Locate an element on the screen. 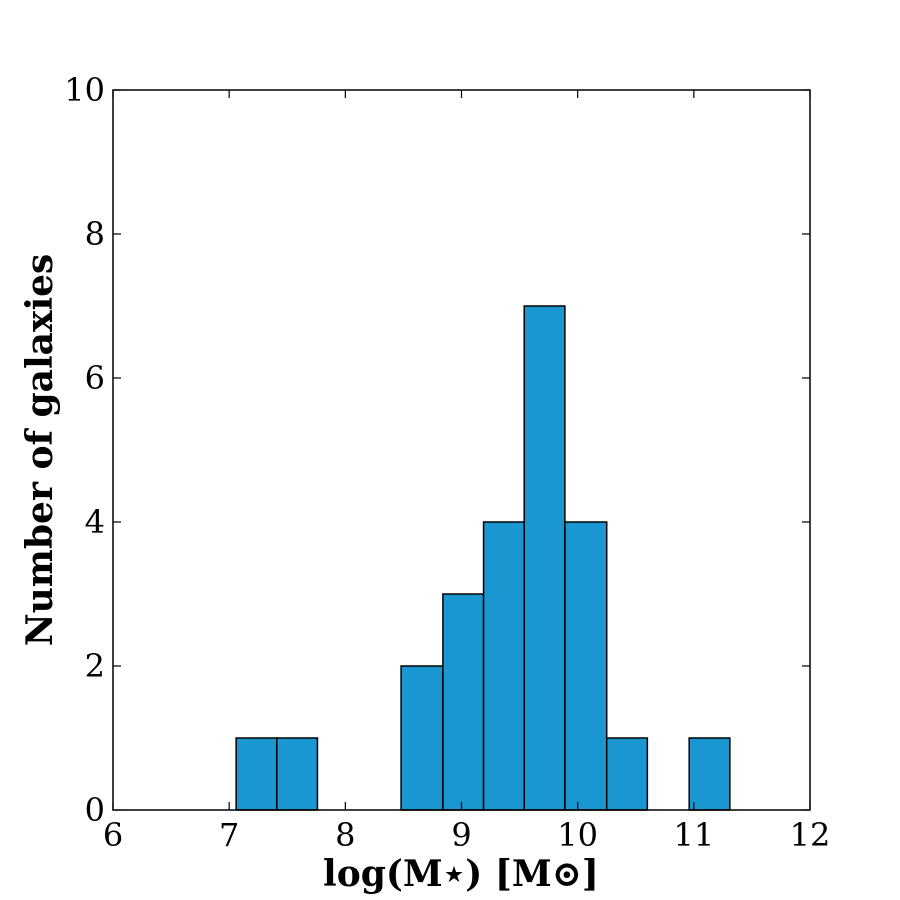 The height and width of the screenshot is (900, 900). y-tick-label: 0 is located at coordinates (95, 810).